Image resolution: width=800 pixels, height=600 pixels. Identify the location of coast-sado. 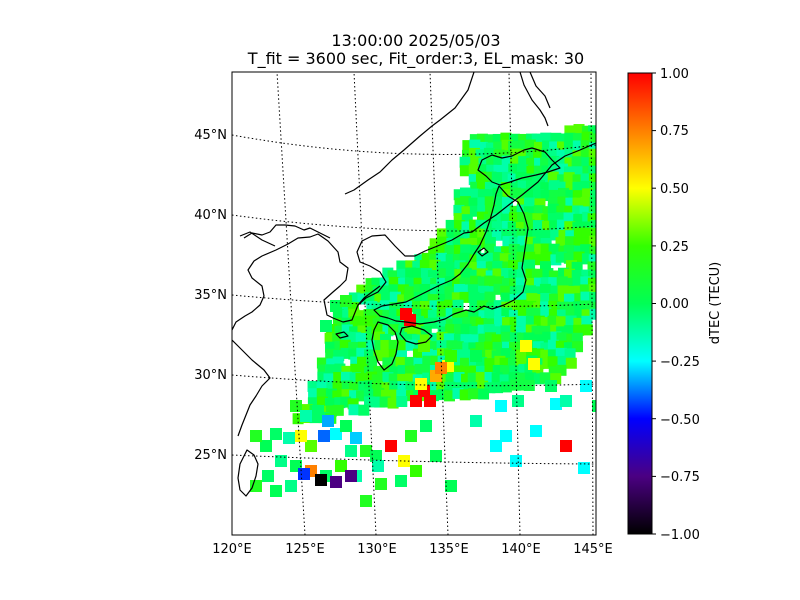
(483, 252).